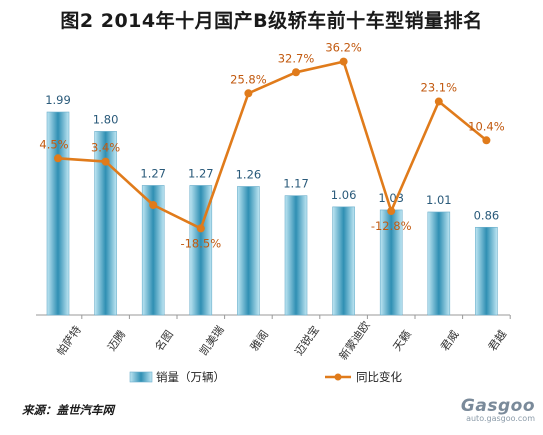 The image size is (543, 435). Describe the element at coordinates (68, 410) in the screenshot. I see `source-note: 来源：盖世汽车网` at that location.